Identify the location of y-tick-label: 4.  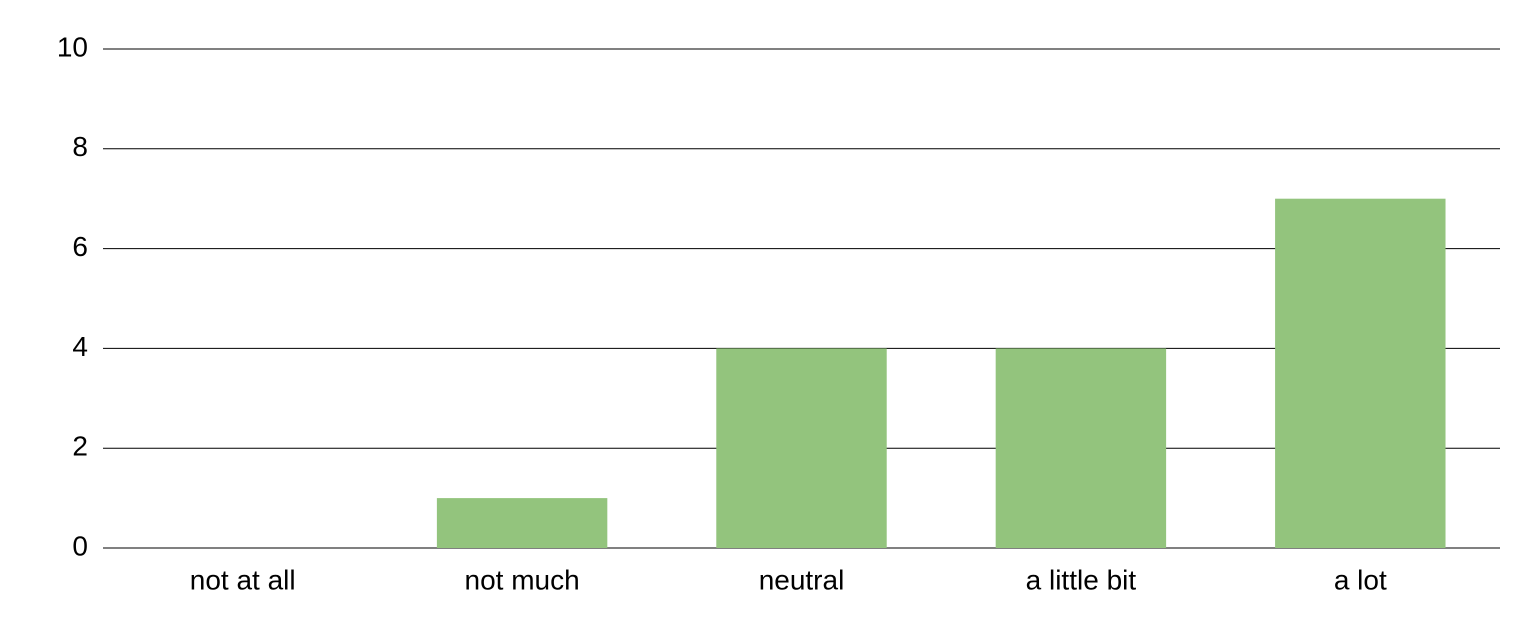
(80, 346).